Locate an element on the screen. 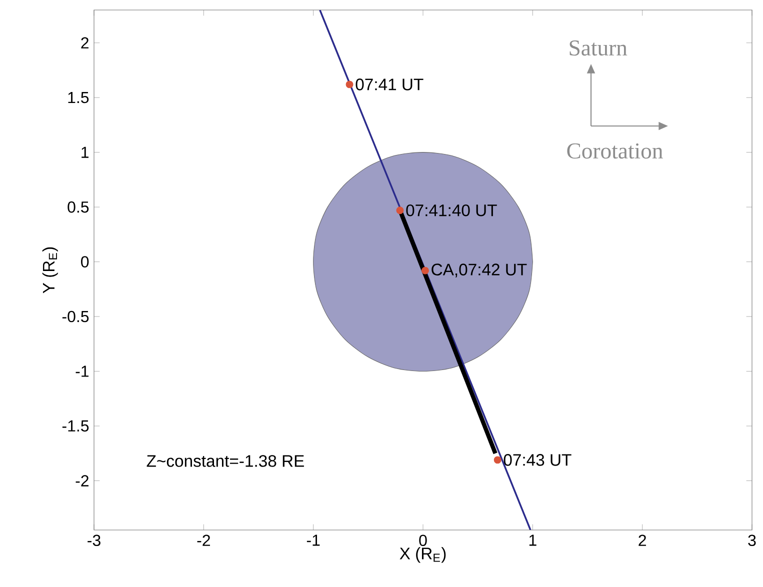 The width and height of the screenshot is (763, 587). x-tick-label: 3 is located at coordinates (752, 540).